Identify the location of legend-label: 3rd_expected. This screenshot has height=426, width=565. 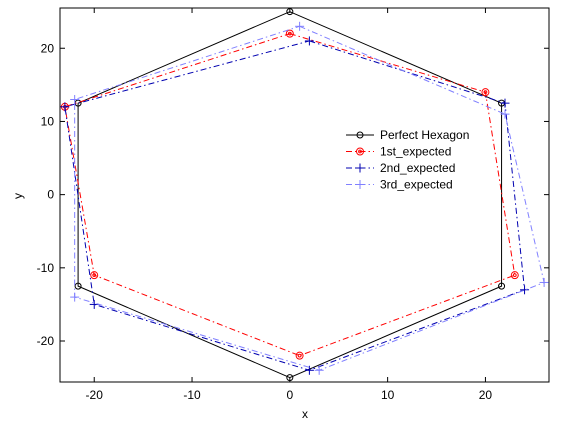
(416, 185).